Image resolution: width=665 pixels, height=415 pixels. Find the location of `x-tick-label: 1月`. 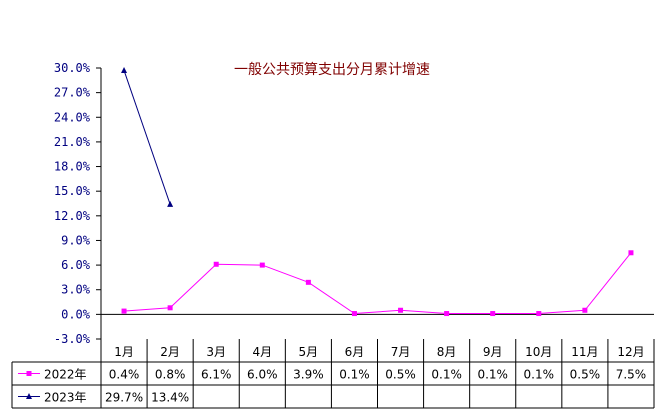

x-tick-label: 1月 is located at coordinates (124, 352).